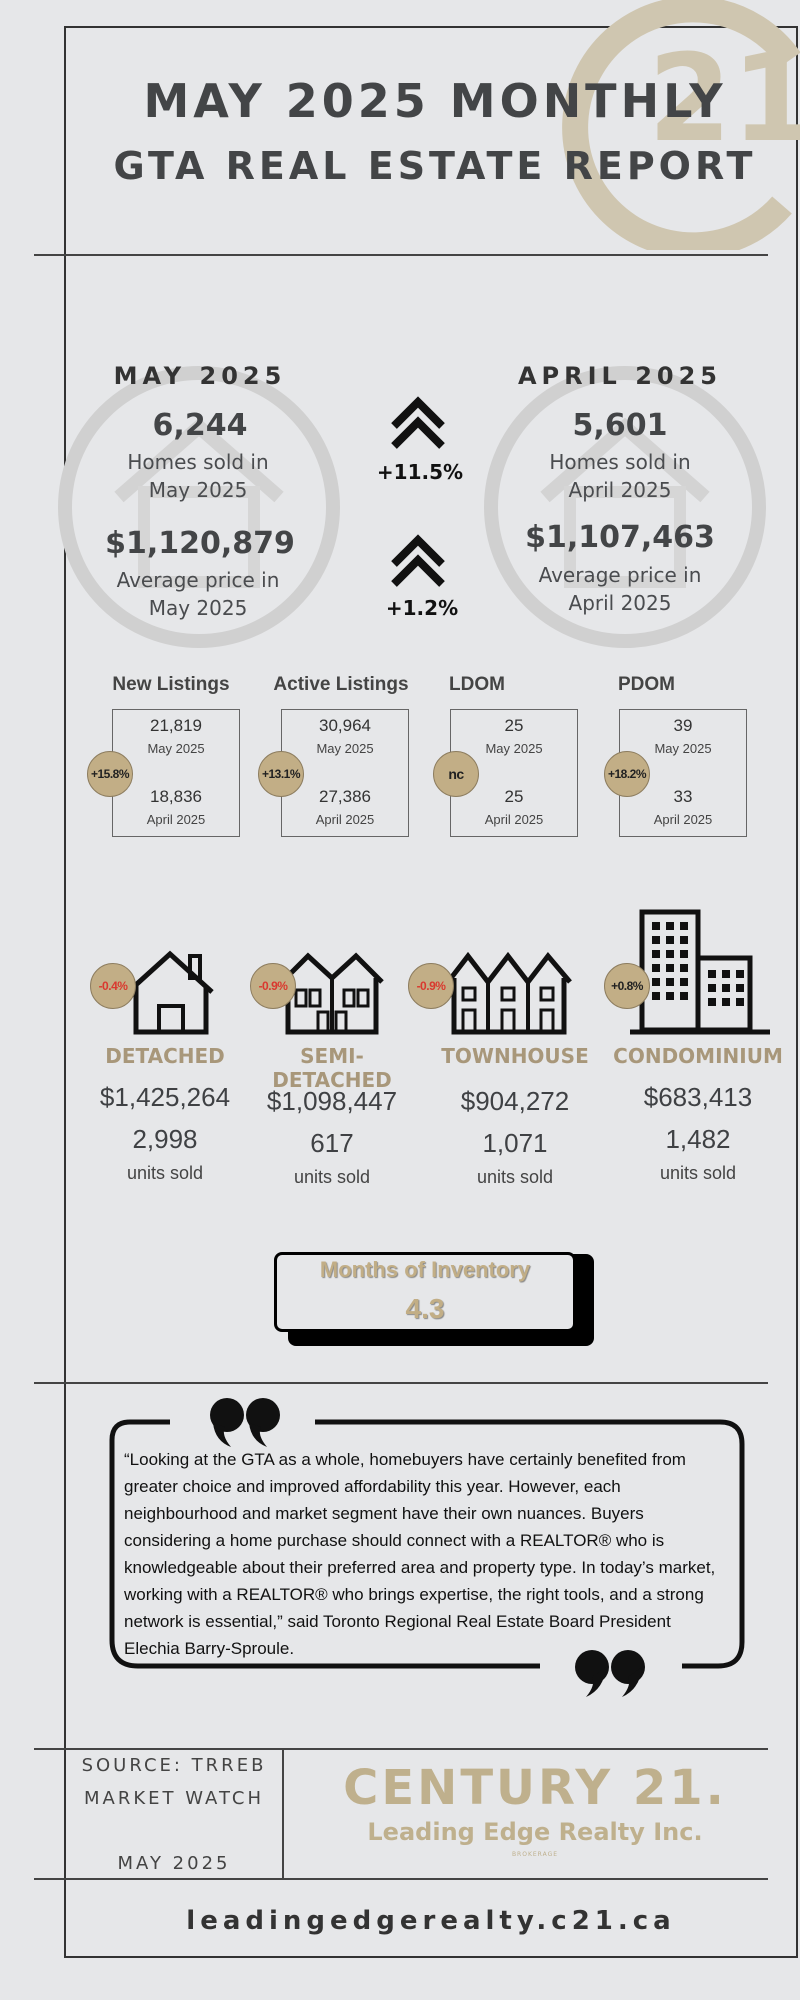  What do you see at coordinates (724, 99) in the screenshot?
I see `svg-text: 21` at bounding box center [724, 99].